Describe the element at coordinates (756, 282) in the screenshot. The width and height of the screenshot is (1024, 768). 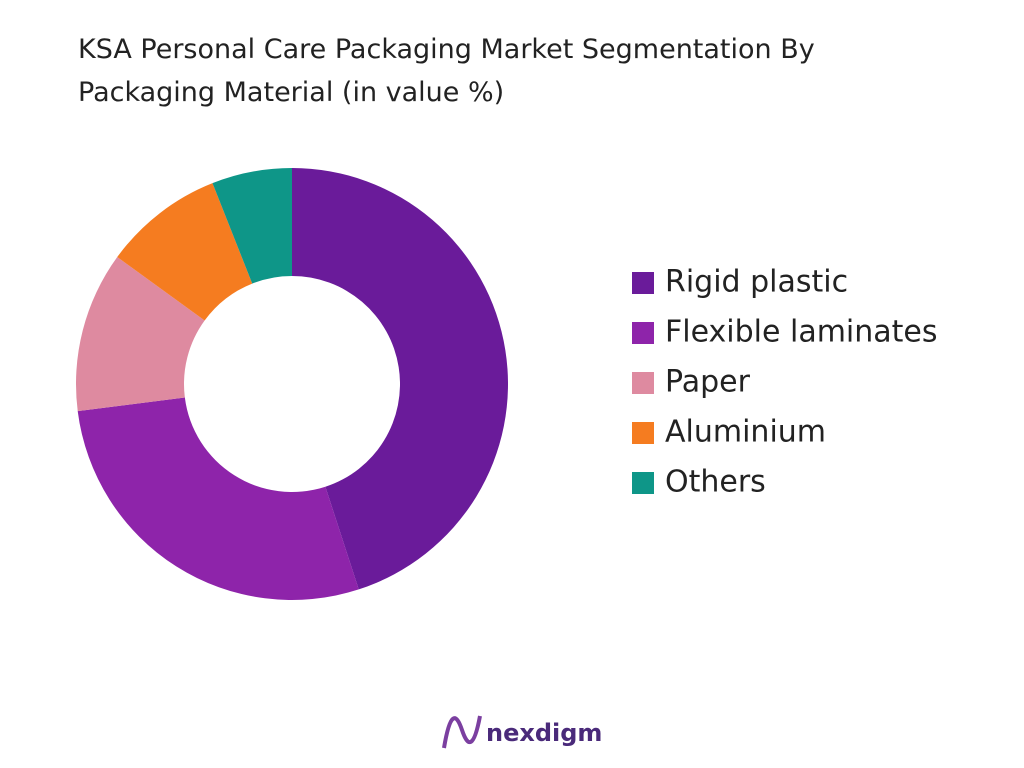
I see `legend-label: Rigid plastic` at that location.